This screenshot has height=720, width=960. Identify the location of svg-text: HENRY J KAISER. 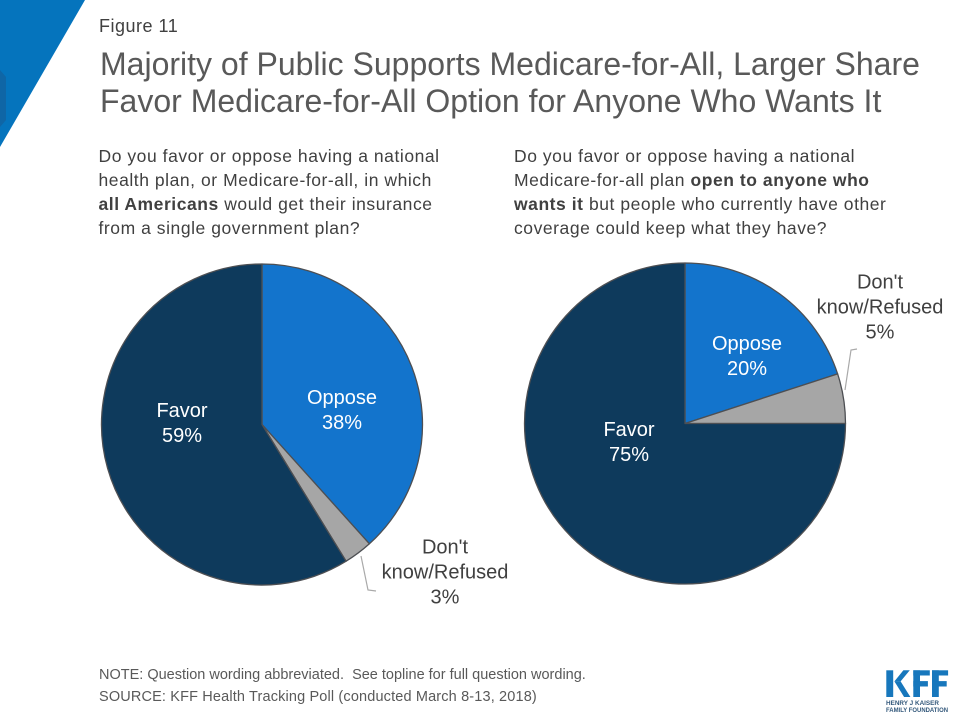
(912, 703).